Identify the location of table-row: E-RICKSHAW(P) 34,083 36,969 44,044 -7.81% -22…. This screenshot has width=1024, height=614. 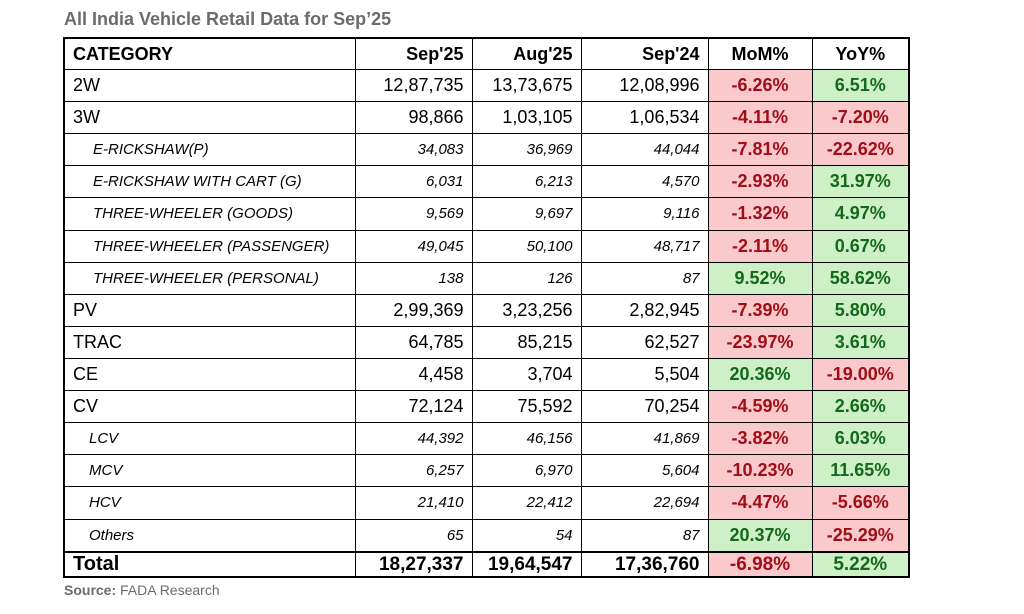
(486, 150).